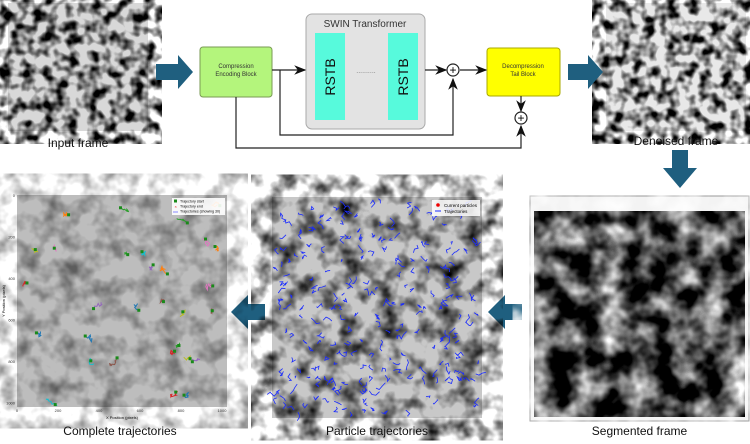 The image size is (750, 444). I want to click on rstb-label-1: RSTB, so click(330, 76).